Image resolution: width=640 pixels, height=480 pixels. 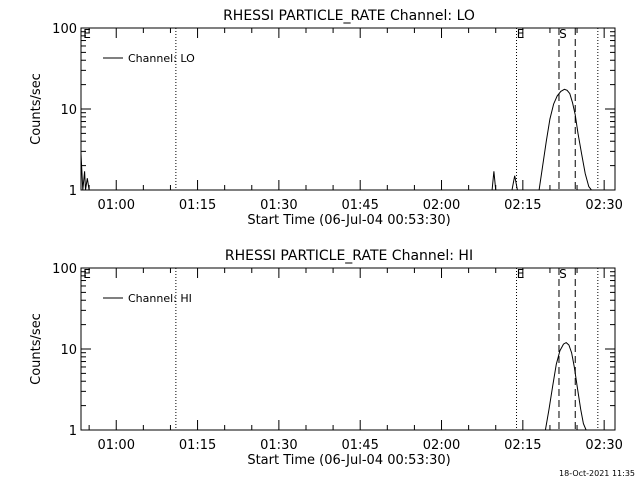 I want to click on legend-label: Channel: HI, so click(x=160, y=298).